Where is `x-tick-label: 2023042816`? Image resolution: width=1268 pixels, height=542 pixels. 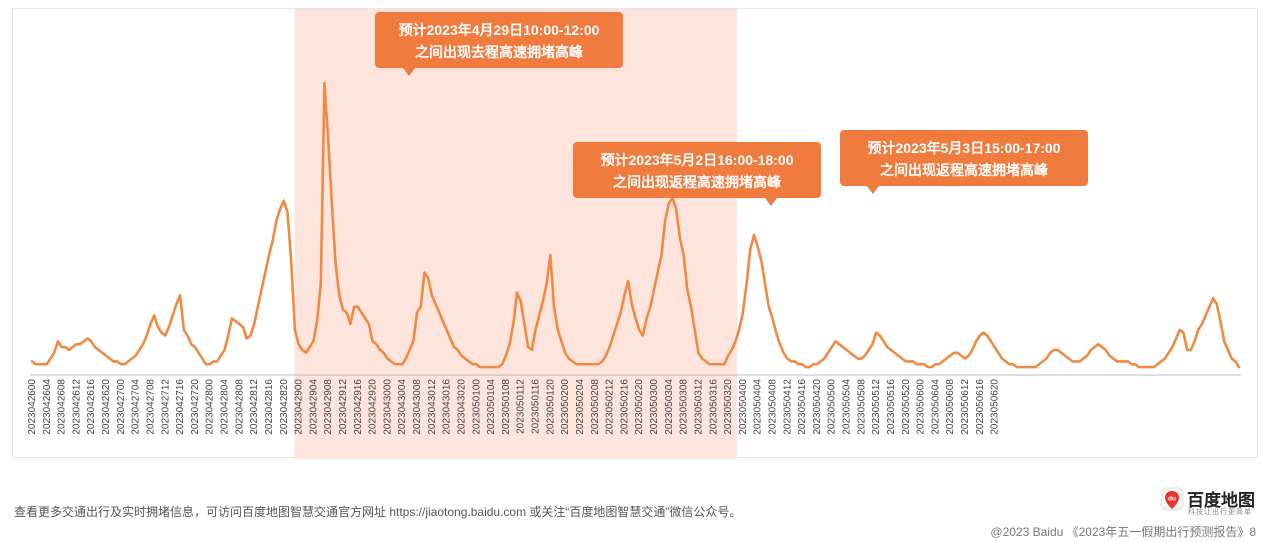 x-tick-label: 2023042816 is located at coordinates (269, 407).